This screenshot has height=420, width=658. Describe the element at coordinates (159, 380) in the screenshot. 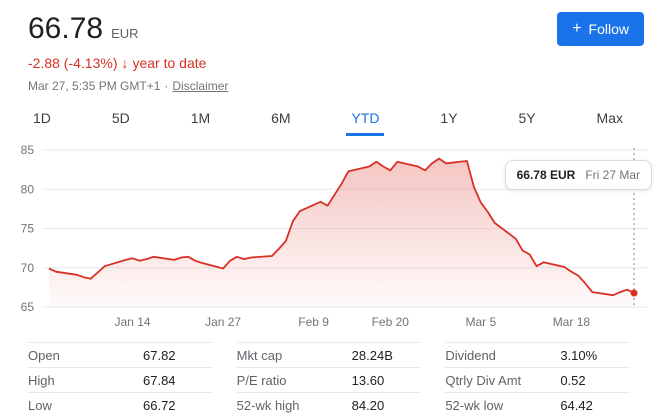

I see `stat-value: 67.84` at that location.